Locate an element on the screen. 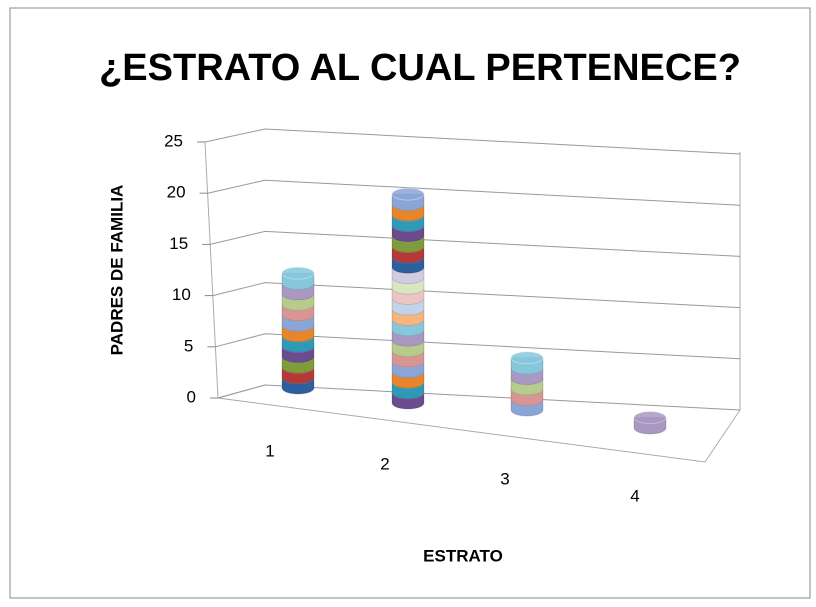  x-tick-label: 1 is located at coordinates (269, 450).